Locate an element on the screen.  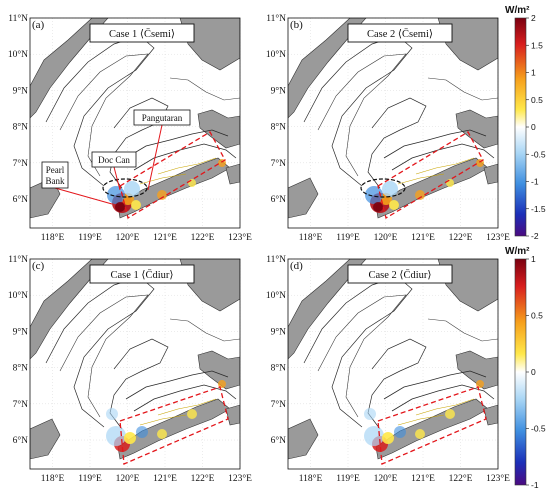
annotation-label: Bank is located at coordinates (55, 181).